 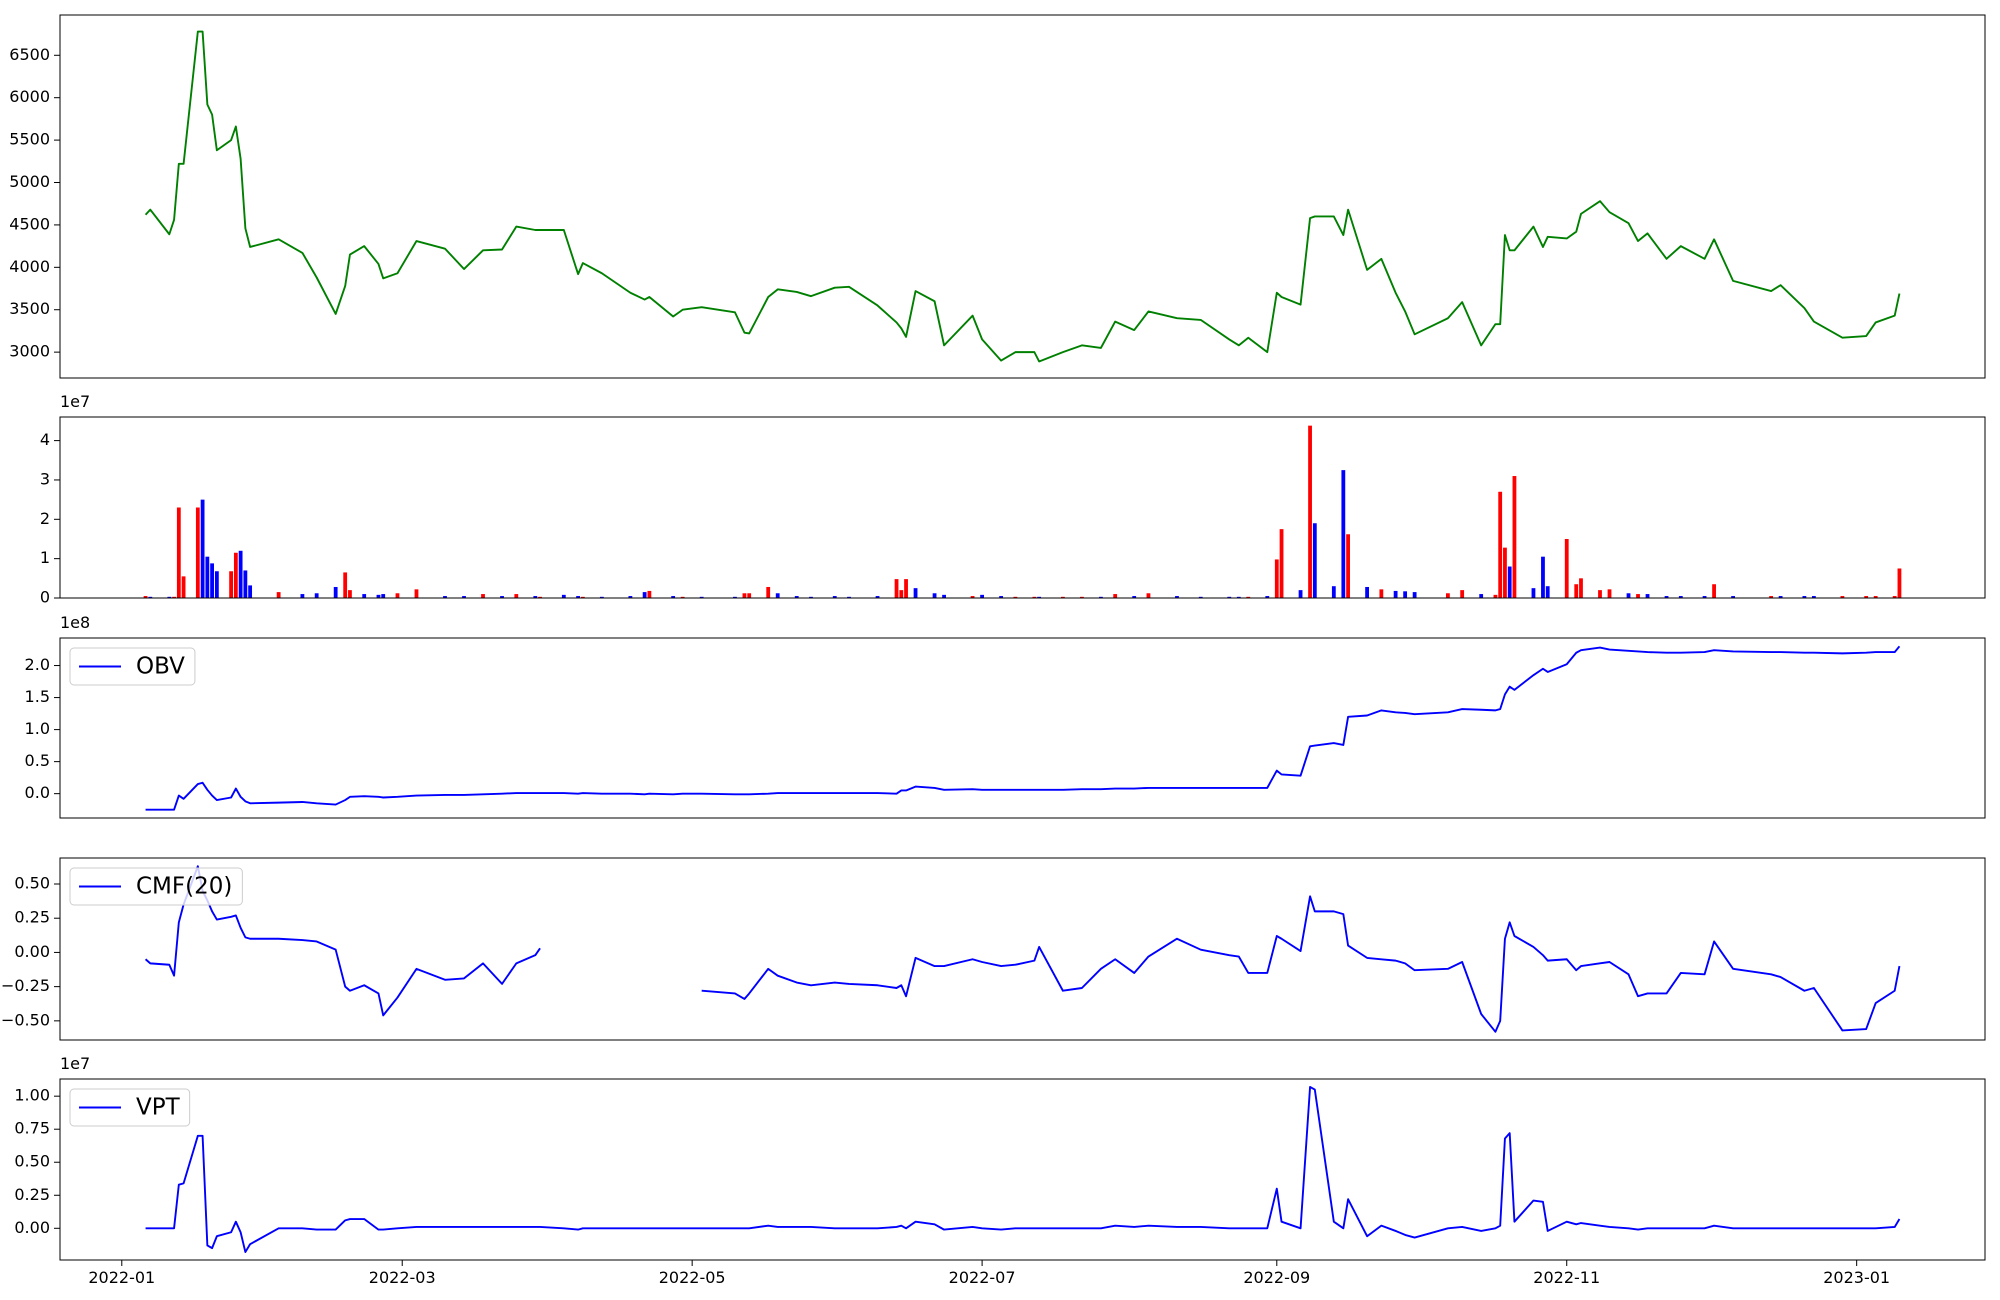 I want to click on y-tick-label: 1.0, so click(x=37, y=728).